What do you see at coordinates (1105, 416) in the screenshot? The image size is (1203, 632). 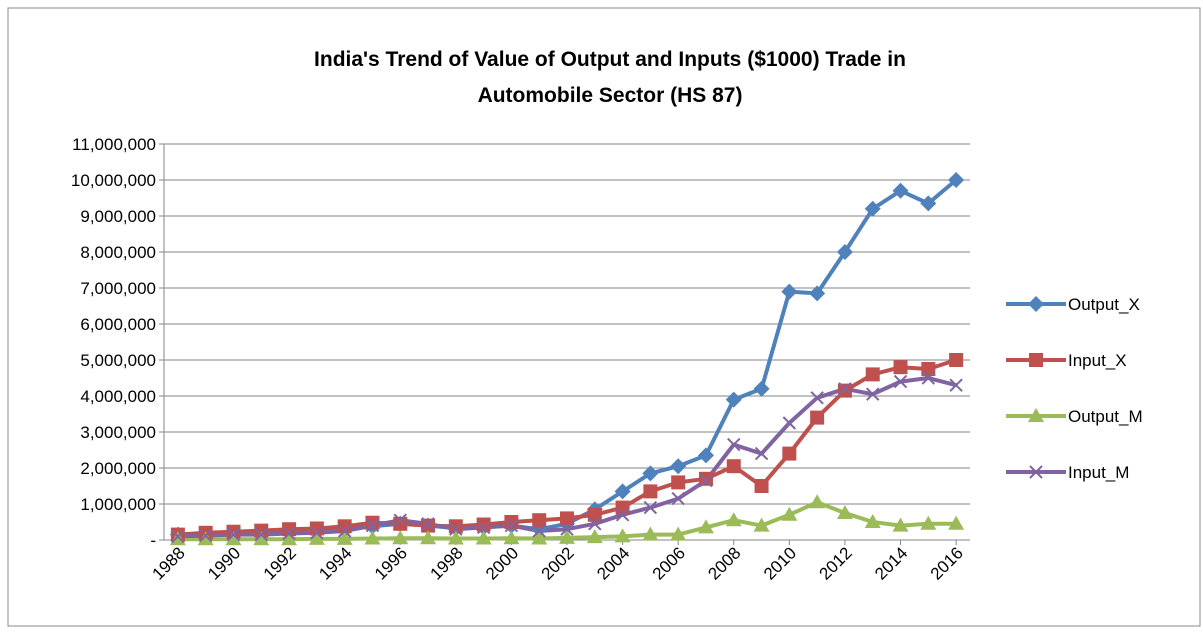 I see `legend-label: Output_M` at bounding box center [1105, 416].